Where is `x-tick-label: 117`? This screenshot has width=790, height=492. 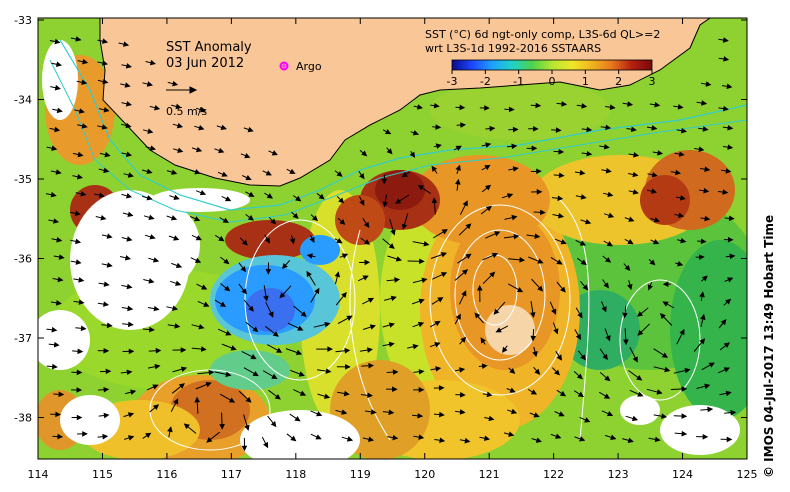
x-tick-label: 117 is located at coordinates (231, 474).